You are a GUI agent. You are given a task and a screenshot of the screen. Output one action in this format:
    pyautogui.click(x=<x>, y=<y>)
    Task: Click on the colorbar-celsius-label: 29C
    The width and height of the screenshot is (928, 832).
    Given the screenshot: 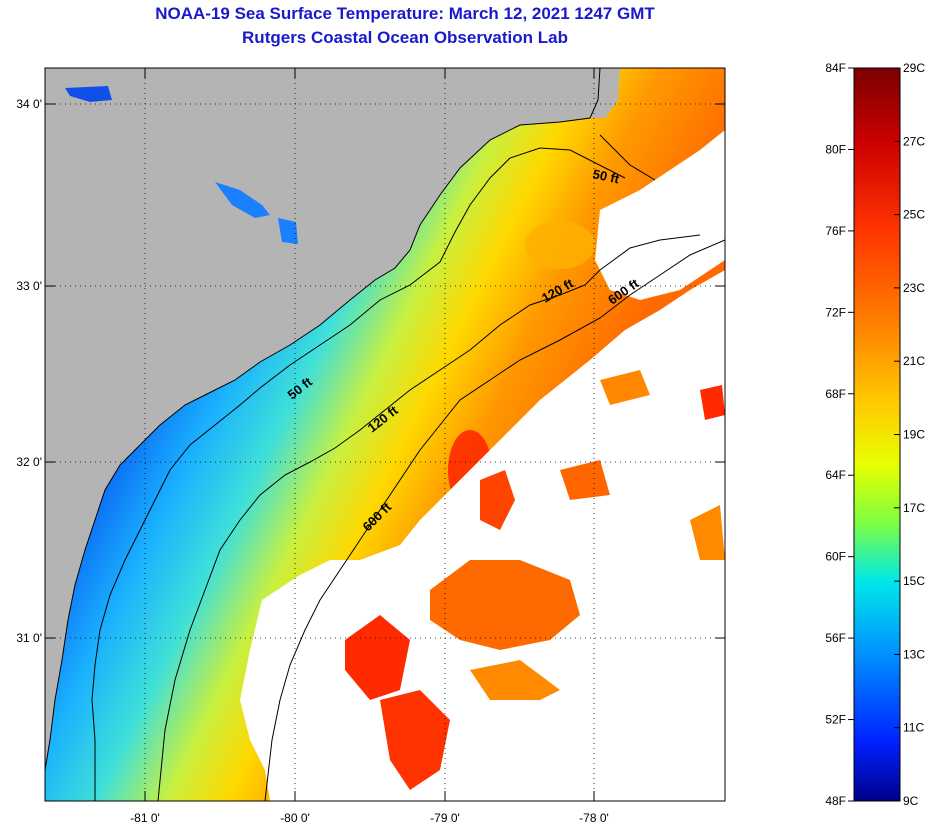 What is the action you would take?
    pyautogui.click(x=914, y=68)
    